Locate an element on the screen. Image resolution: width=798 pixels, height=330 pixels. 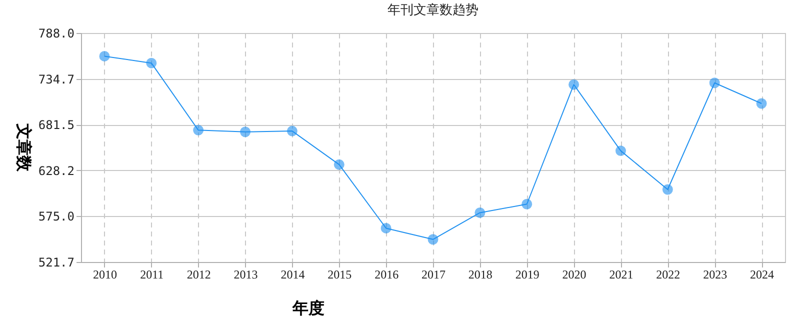
x-tick-label: 2020 is located at coordinates (574, 275).